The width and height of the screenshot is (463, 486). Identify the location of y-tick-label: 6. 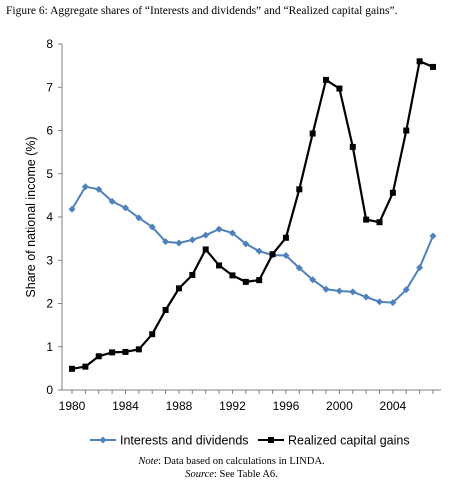
(49, 131).